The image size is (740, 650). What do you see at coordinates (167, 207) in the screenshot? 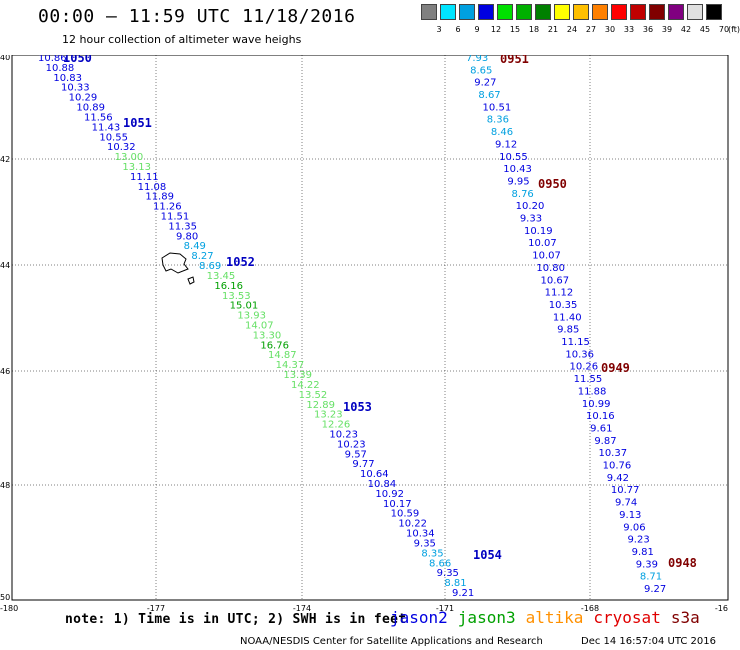
I see `wave-height-value: 11.26` at bounding box center [167, 207].